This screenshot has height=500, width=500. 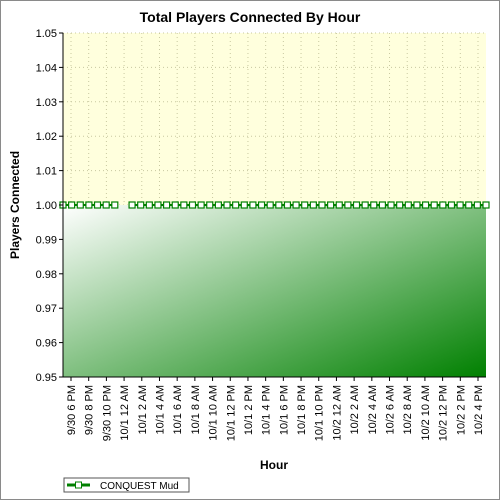 What do you see at coordinates (139, 486) in the screenshot?
I see `legend-label: CONQUEST Mud` at bounding box center [139, 486].